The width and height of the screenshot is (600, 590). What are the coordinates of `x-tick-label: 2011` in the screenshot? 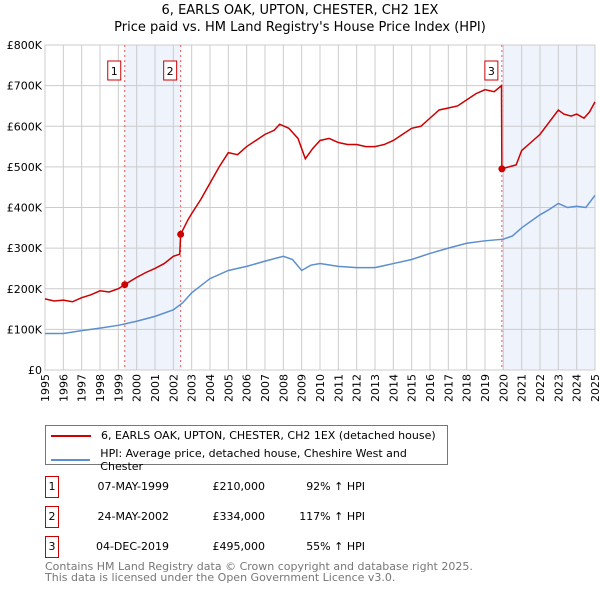 It's located at (338, 388).